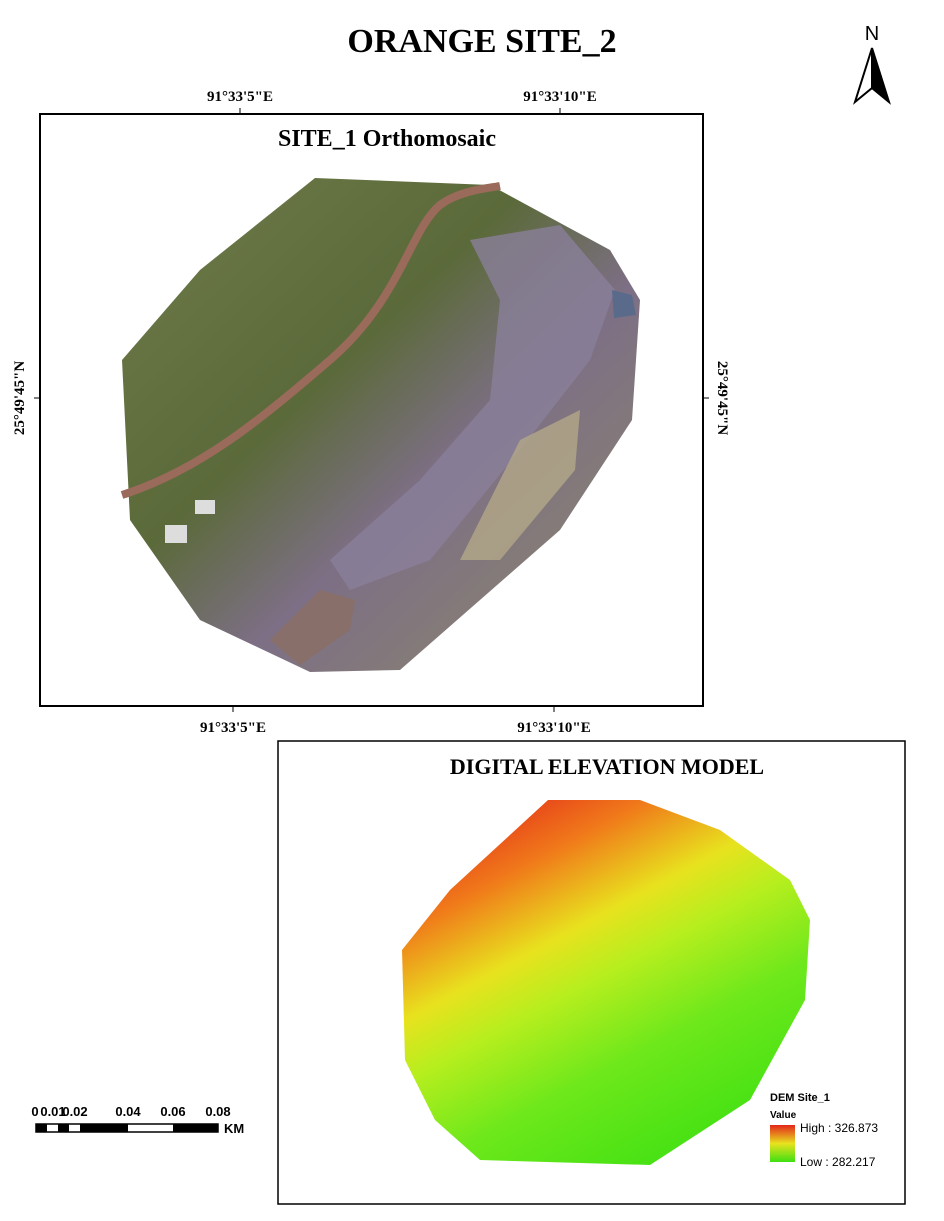 This screenshot has width=944, height=1221. Describe the element at coordinates (52, 1111) in the screenshot. I see `scale-label: 0.01` at that location.